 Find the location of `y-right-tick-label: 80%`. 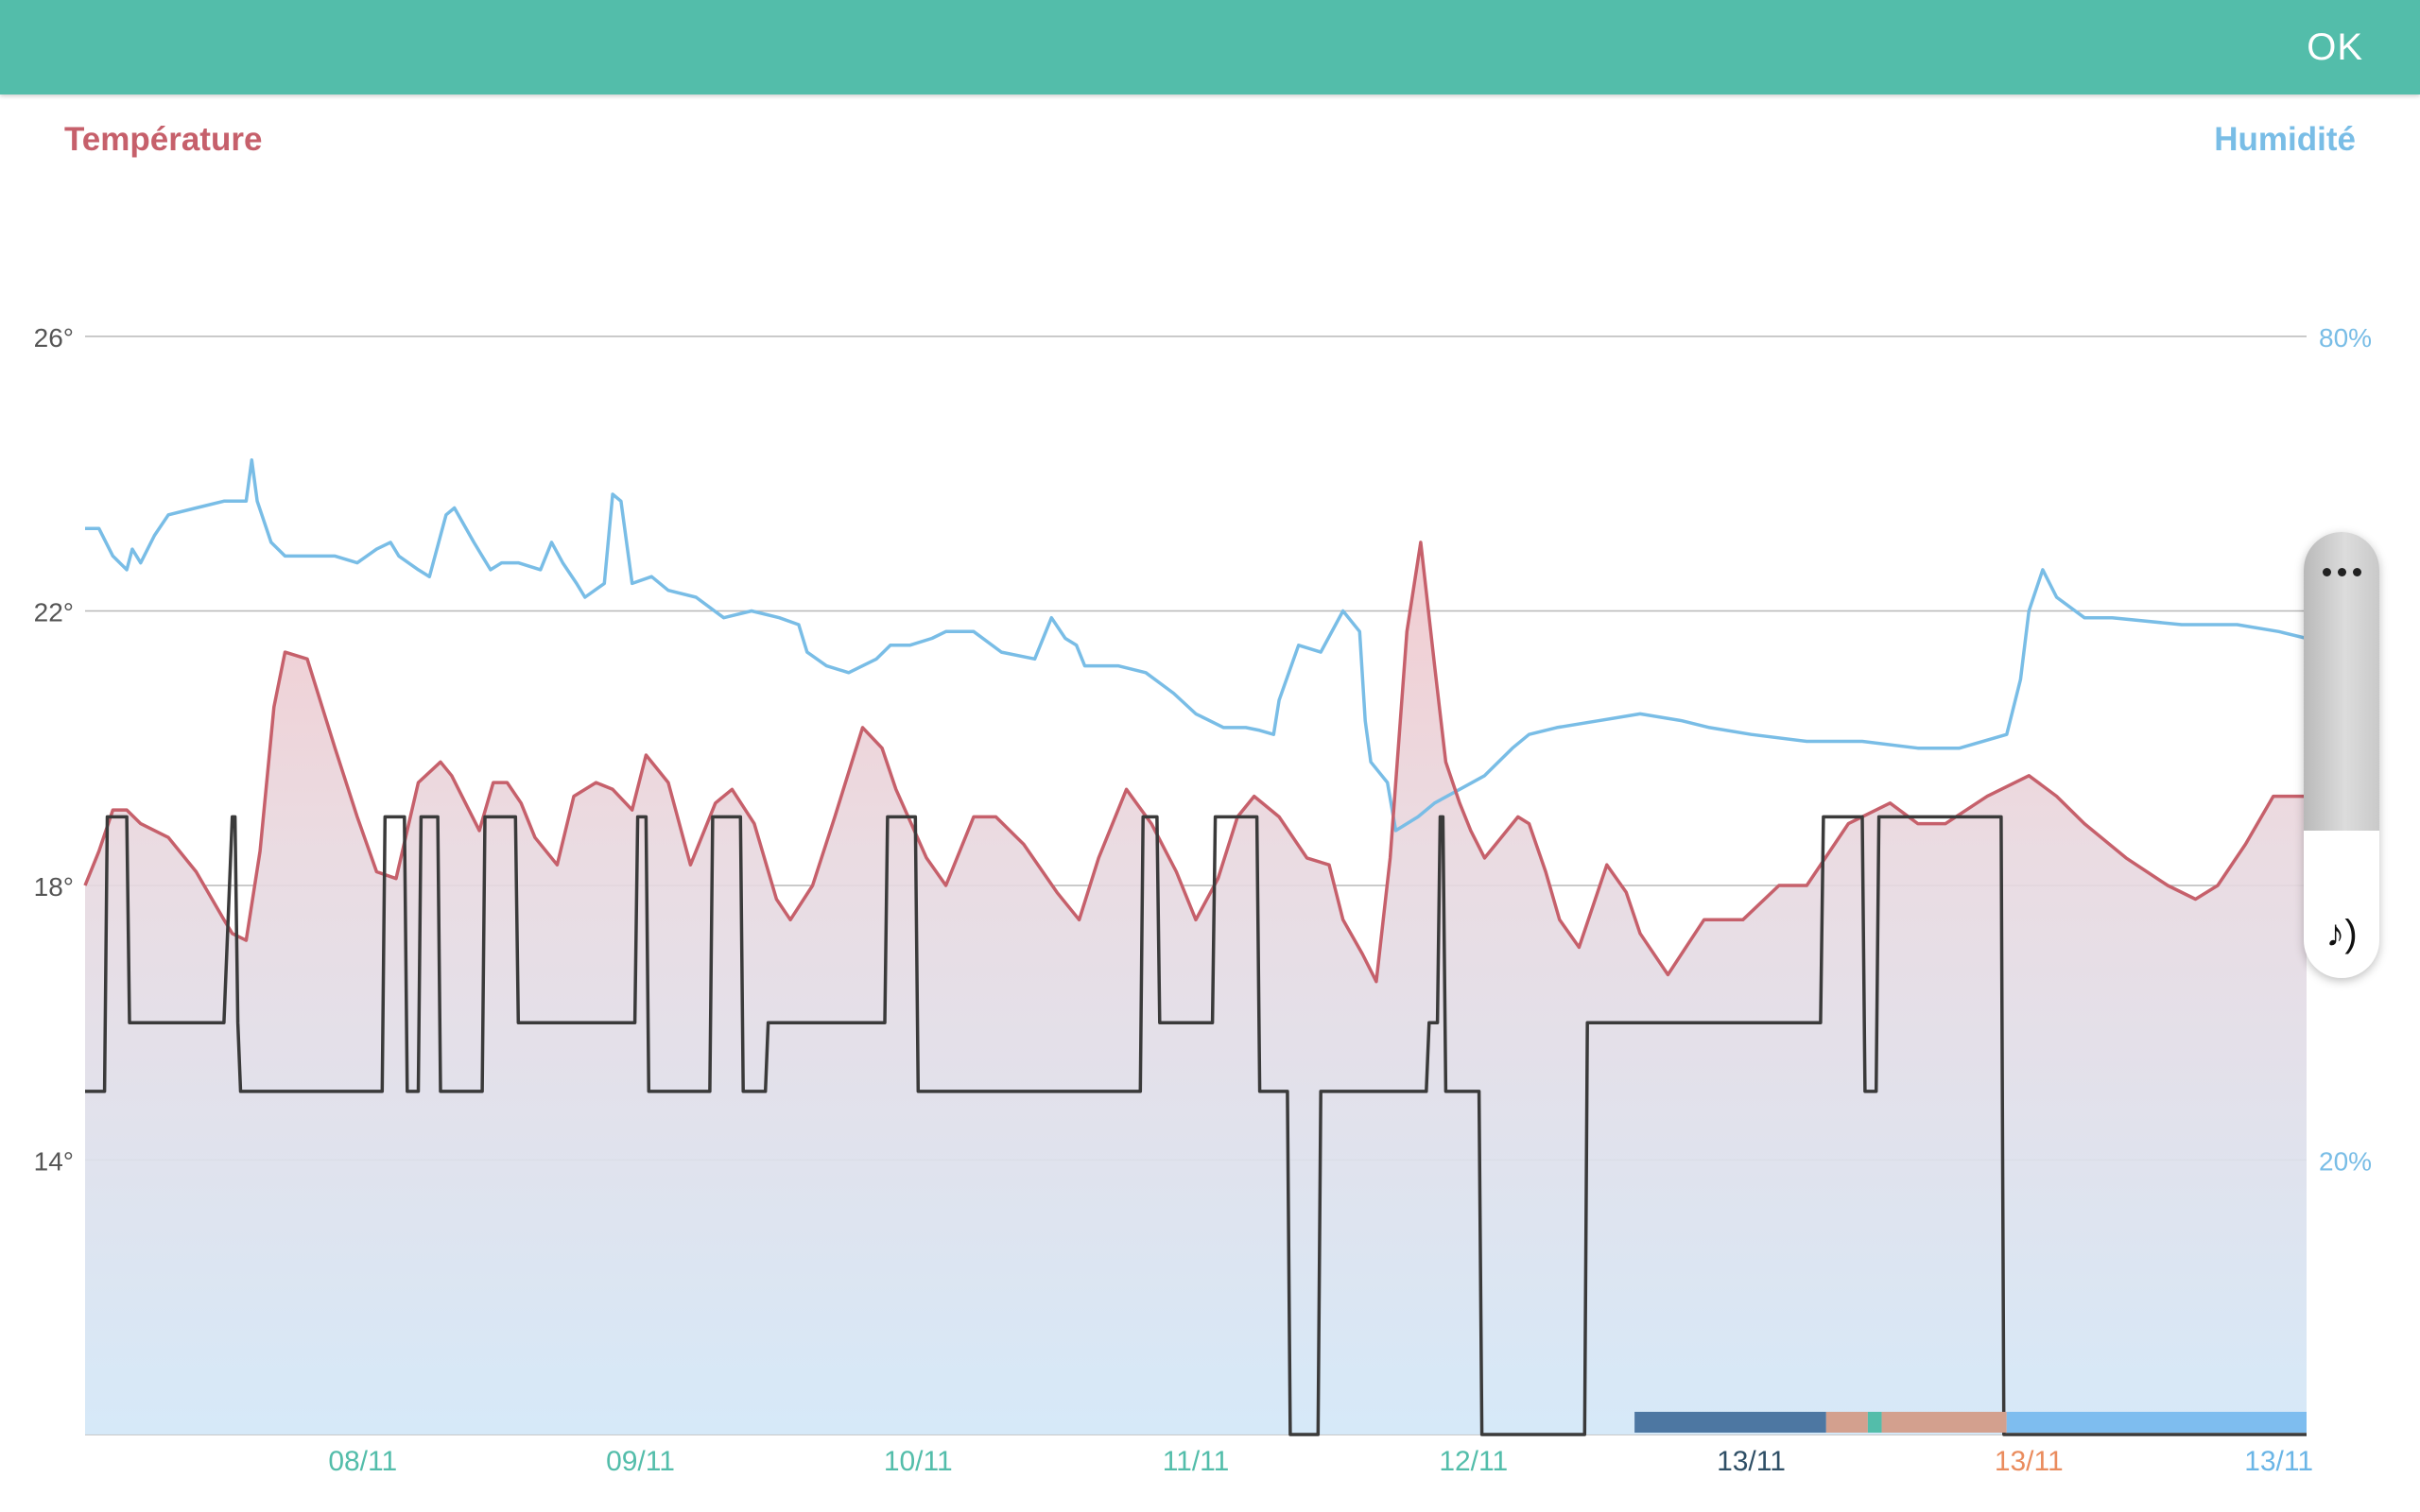

y-right-tick-label: 80% is located at coordinates (2345, 337).